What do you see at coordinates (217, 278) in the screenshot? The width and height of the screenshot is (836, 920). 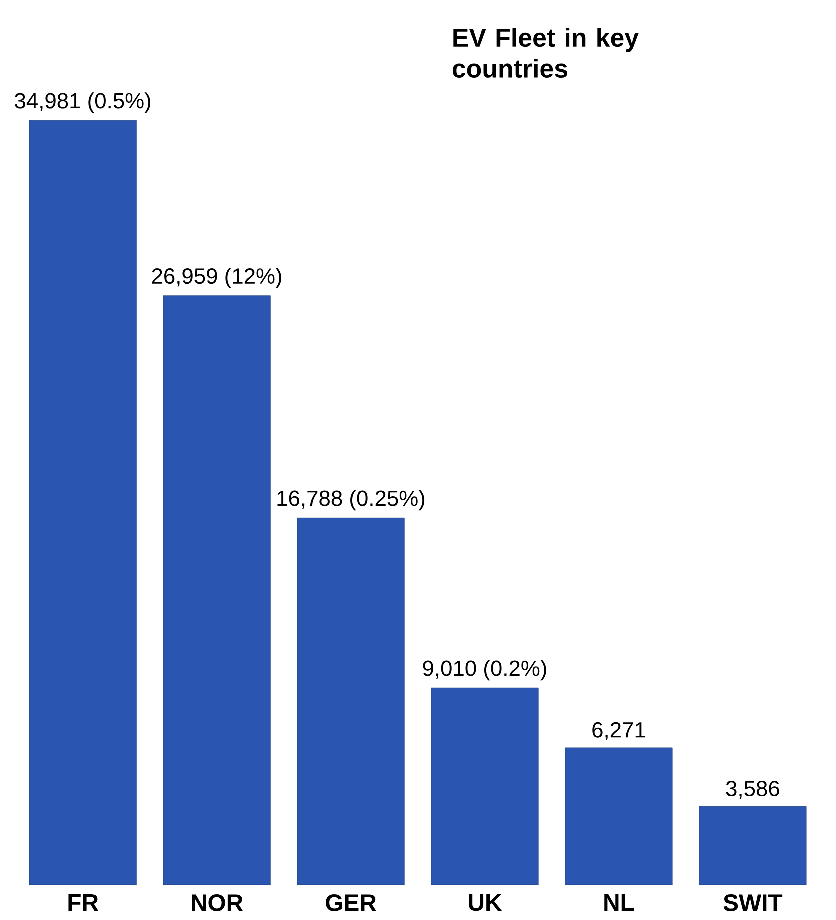 I see `data-label: 26,959 (12%)` at bounding box center [217, 278].